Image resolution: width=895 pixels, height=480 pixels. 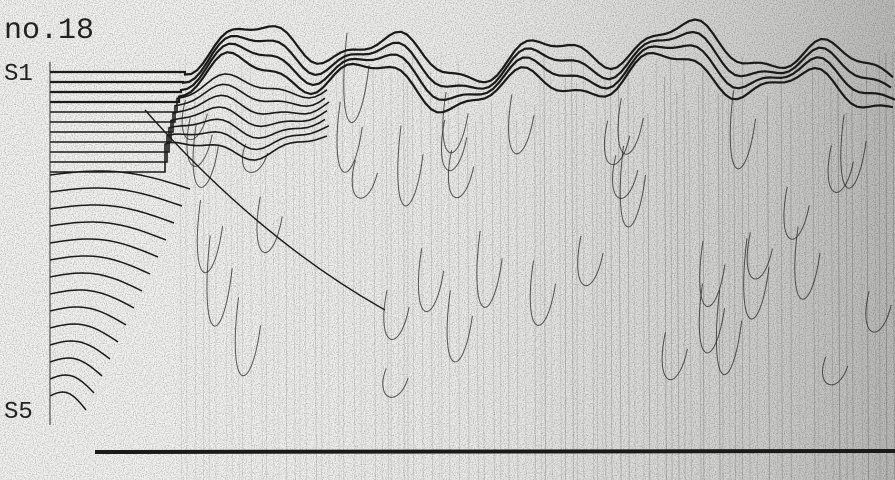 What do you see at coordinates (49, 31) in the screenshot?
I see `record-label: no.18` at bounding box center [49, 31].